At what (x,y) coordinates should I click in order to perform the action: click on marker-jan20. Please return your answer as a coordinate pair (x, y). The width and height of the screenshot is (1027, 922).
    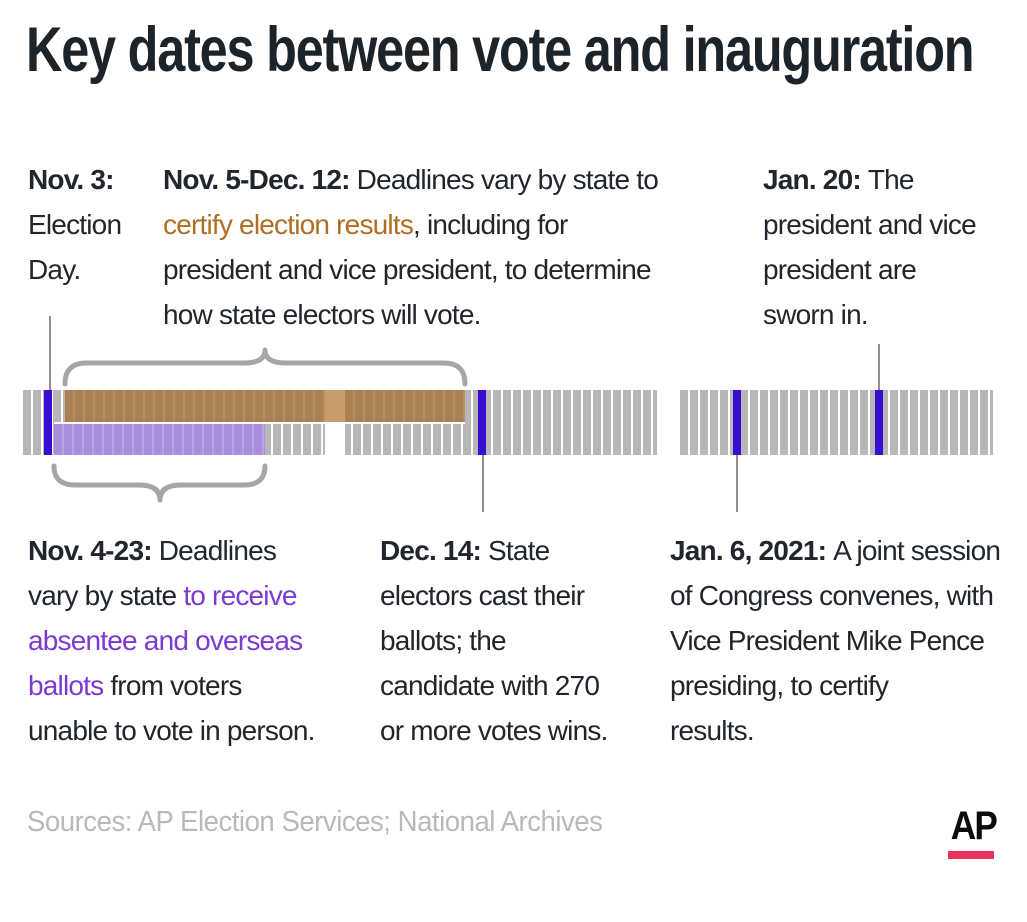
    Looking at the image, I should click on (879, 422).